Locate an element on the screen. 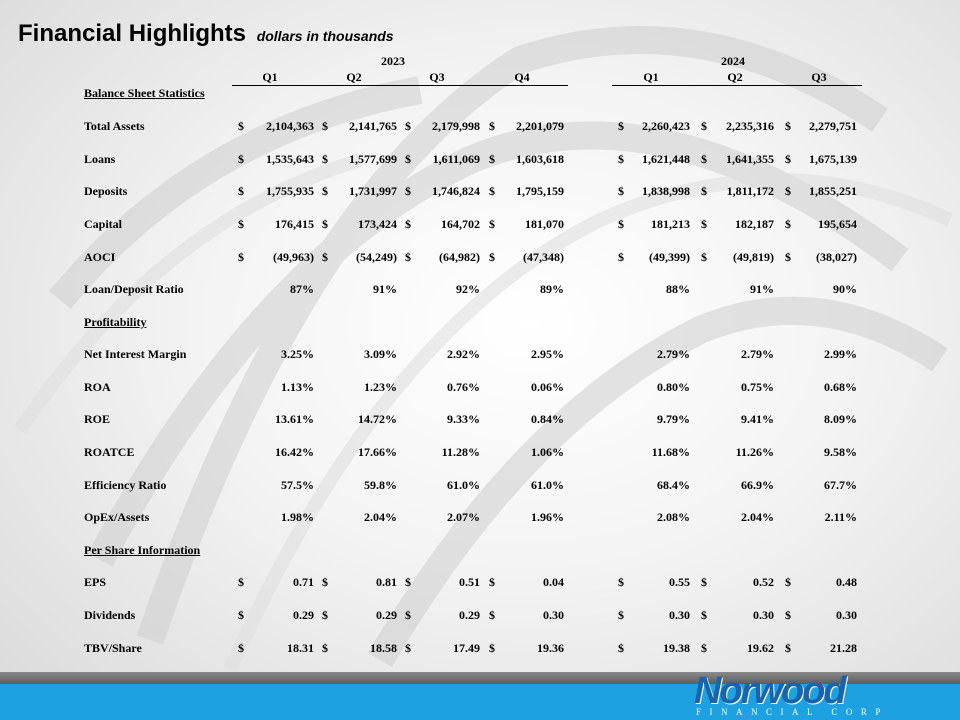 This screenshot has width=960, height=720. cell-roatce-4: 11.68% is located at coordinates (670, 452).